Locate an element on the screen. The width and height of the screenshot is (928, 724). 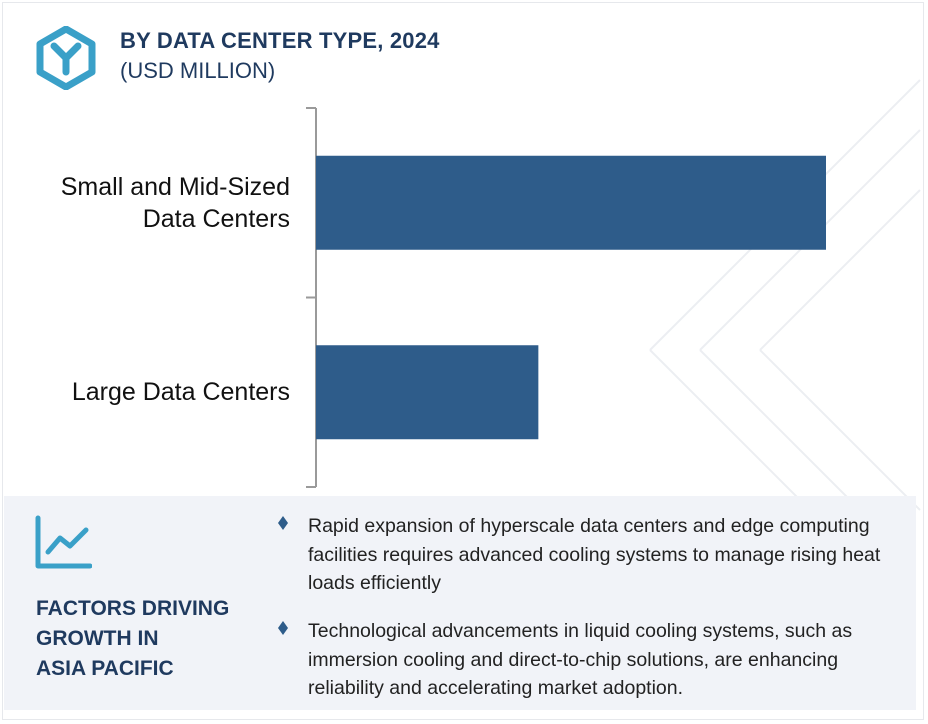
trend-line-icon is located at coordinates (63, 542).